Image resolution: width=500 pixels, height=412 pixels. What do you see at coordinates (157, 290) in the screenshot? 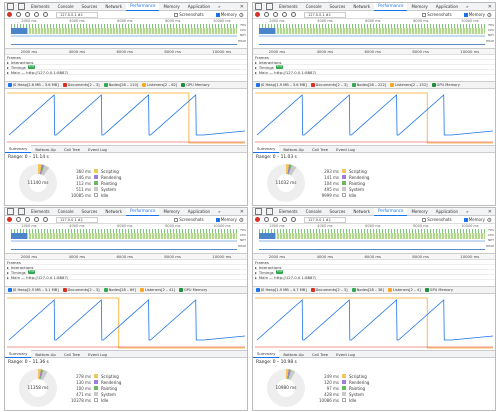
I see `legend-listeners: Listeners[2 – 41]` at bounding box center [157, 290].